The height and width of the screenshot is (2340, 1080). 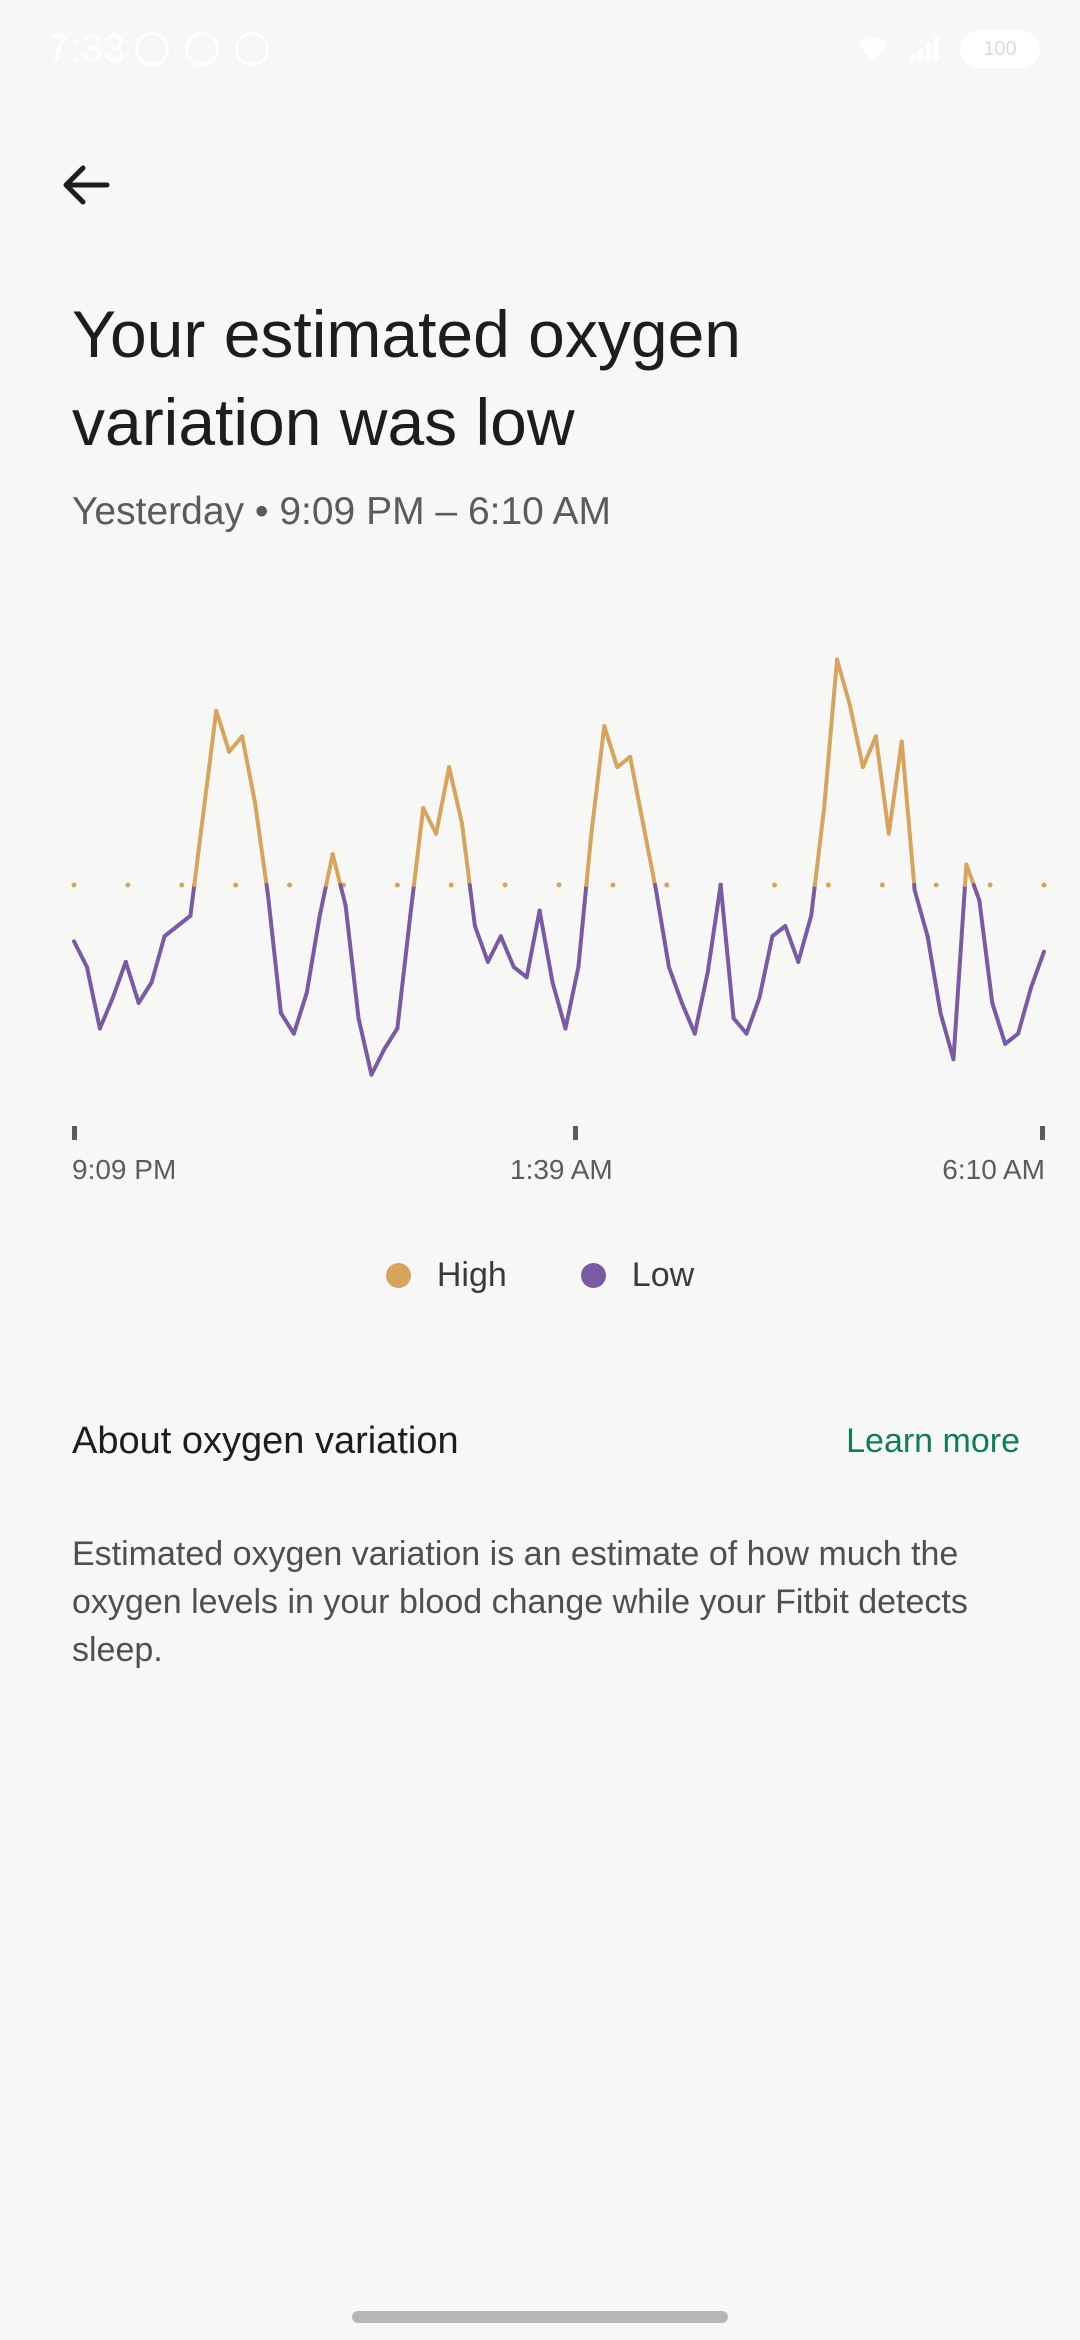 I want to click on legend-label: High, so click(x=471, y=1275).